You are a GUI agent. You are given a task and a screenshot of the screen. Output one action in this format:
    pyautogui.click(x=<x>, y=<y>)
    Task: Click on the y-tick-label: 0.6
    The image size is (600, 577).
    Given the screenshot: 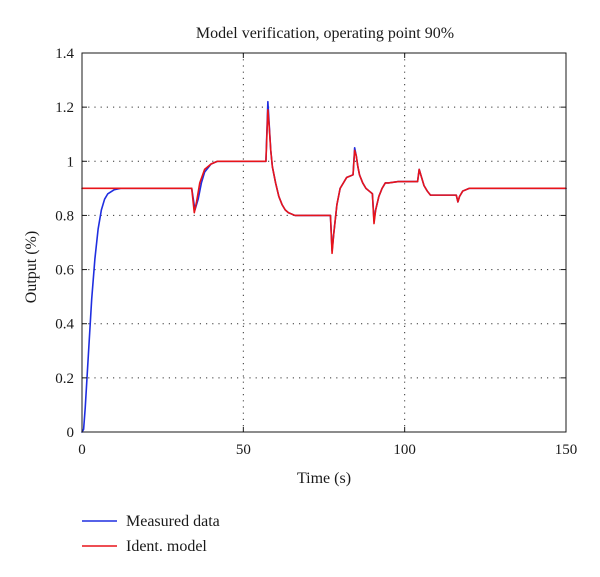 What is the action you would take?
    pyautogui.click(x=64, y=271)
    